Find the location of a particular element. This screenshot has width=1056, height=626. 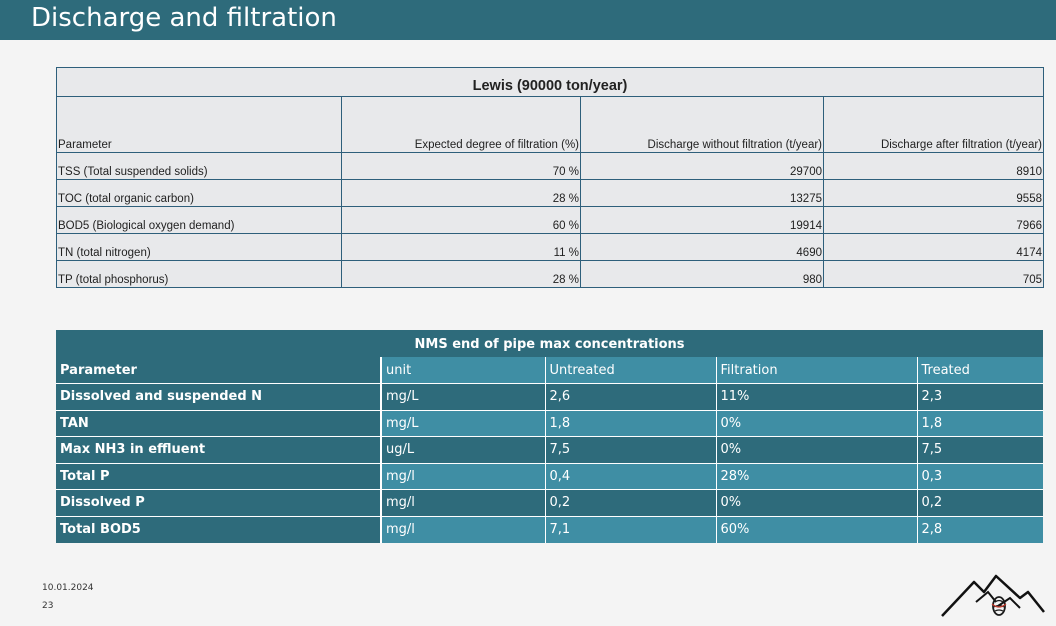

discharge-after-cell: 7966 is located at coordinates (933, 220).